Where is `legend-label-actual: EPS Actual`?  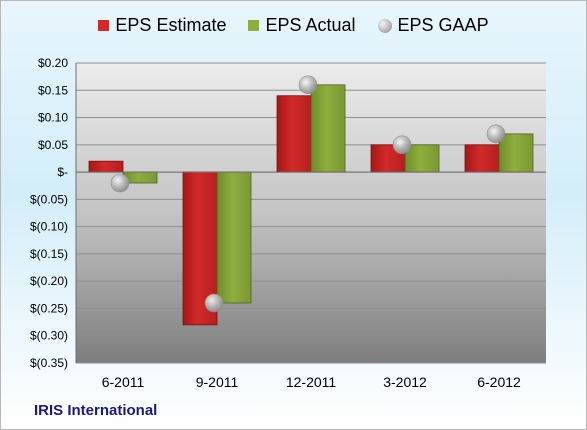
legend-label-actual: EPS Actual is located at coordinates (310, 25).